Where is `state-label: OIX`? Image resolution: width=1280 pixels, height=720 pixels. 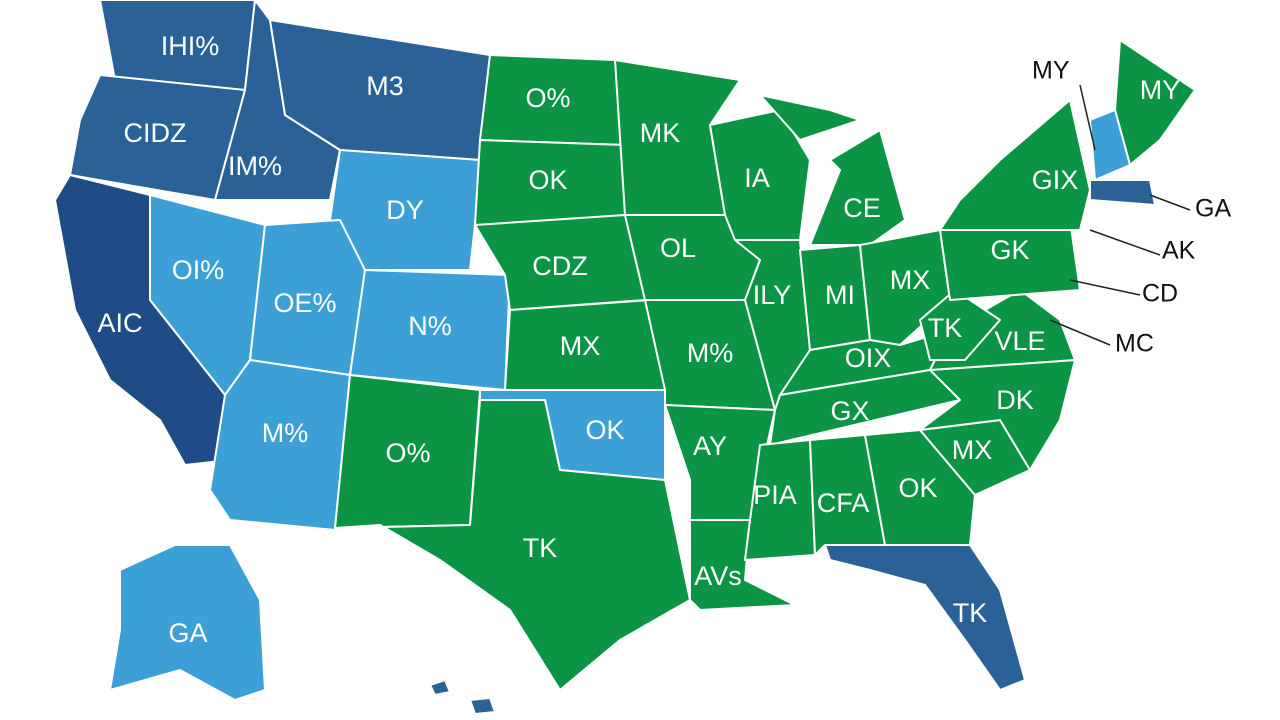
state-label: OIX is located at coordinates (868, 358).